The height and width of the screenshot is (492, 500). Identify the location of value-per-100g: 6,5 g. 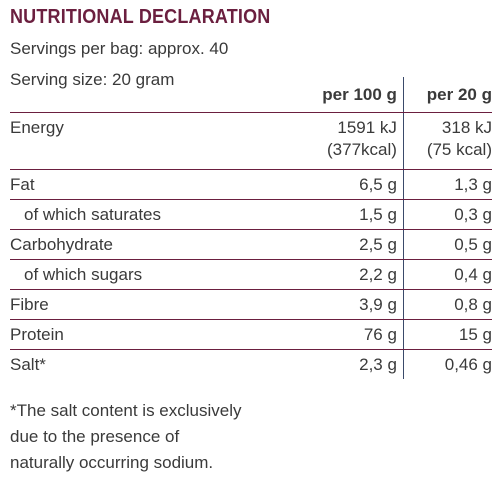
(347, 184).